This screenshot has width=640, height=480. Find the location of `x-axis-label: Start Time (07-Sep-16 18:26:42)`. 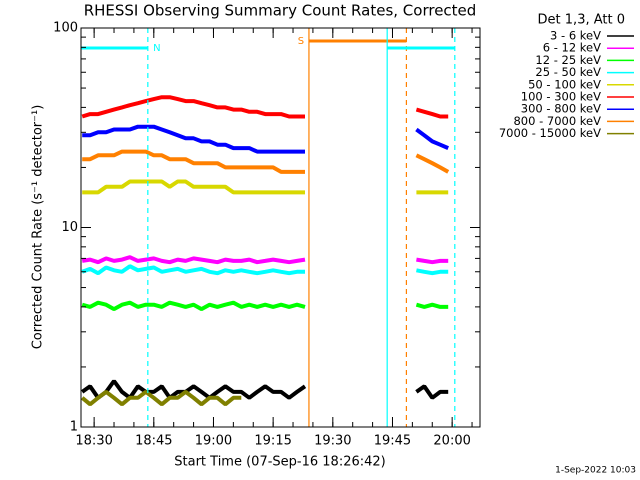

x-axis-label: Start Time (07-Sep-16 18:26:42) is located at coordinates (279, 462).